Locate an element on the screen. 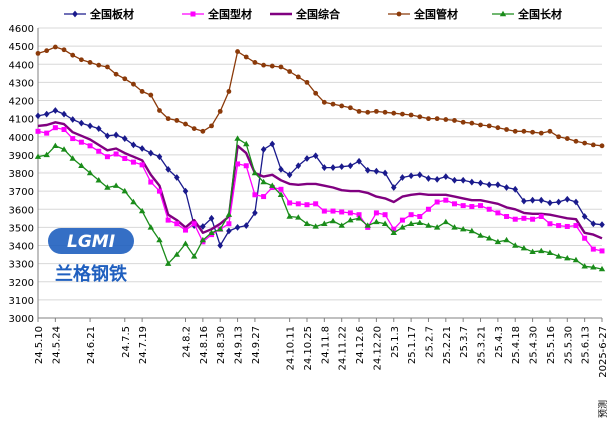 This screenshot has height=428, width=615. y-tick-label: 3200 is located at coordinates (21, 283).